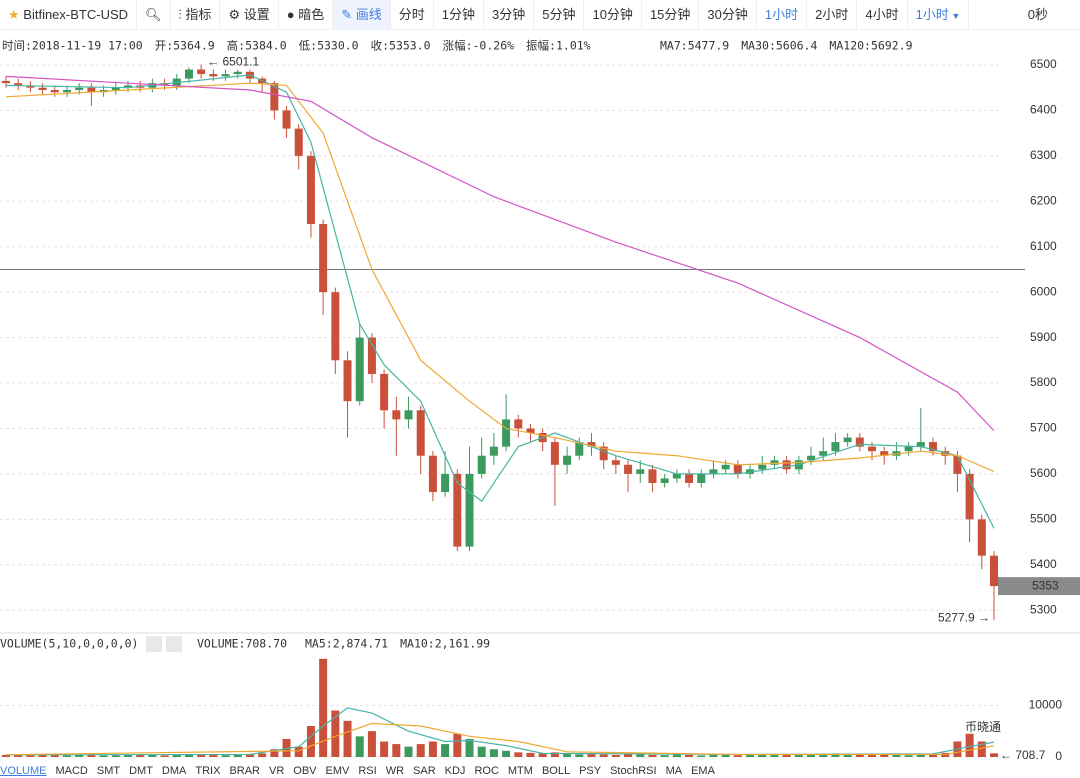 The image size is (1080, 778). What do you see at coordinates (196, 15) in the screenshot?
I see `toolbar-button: ⫶ 指标` at bounding box center [196, 15].